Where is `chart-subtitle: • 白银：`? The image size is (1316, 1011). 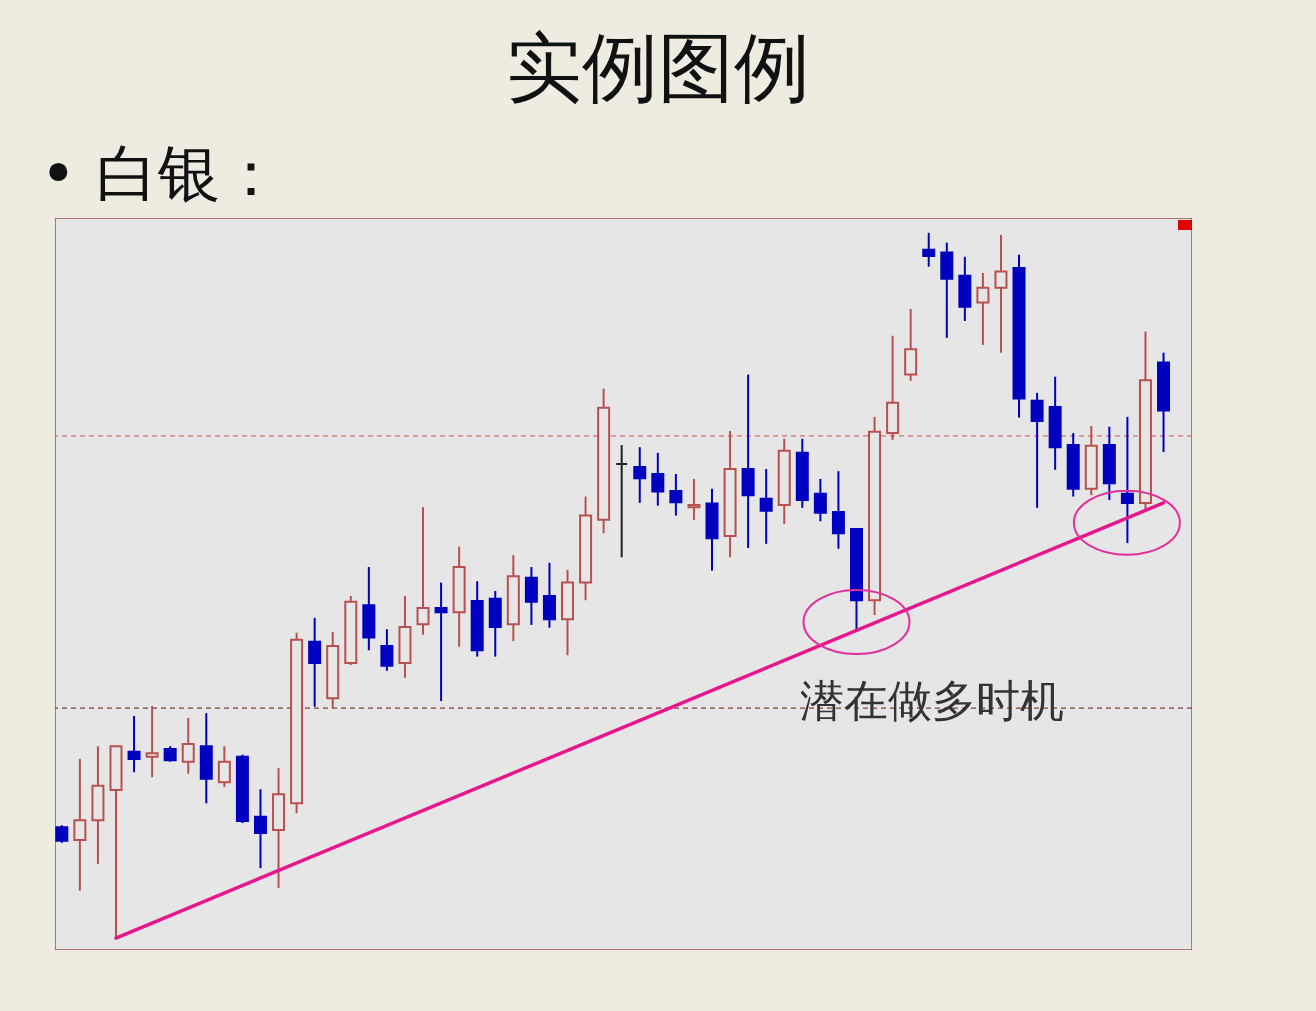 chart-subtitle: • 白银： is located at coordinates (161, 174).